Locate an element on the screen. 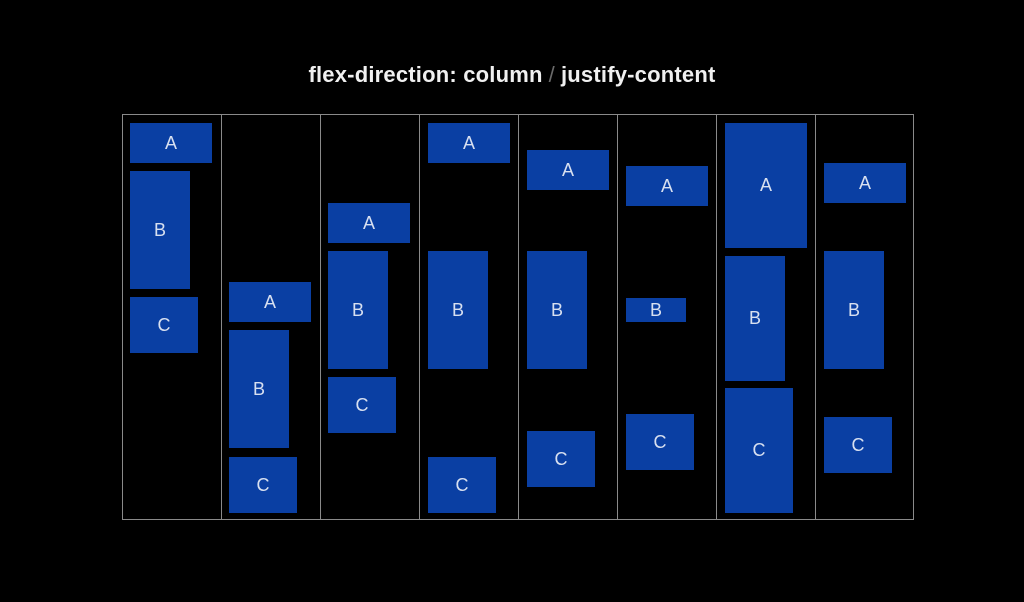 This screenshot has height=602, width=1024. column-7: A B C is located at coordinates (766, 317).